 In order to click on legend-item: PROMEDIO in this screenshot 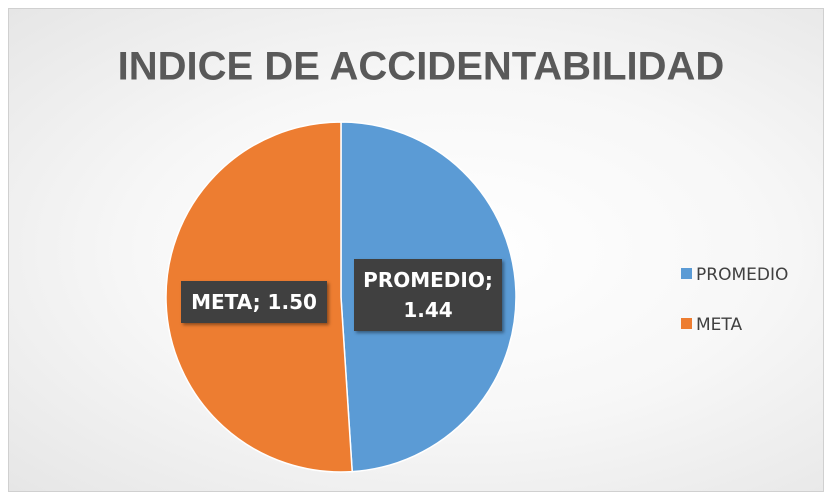, I will do `click(734, 275)`.